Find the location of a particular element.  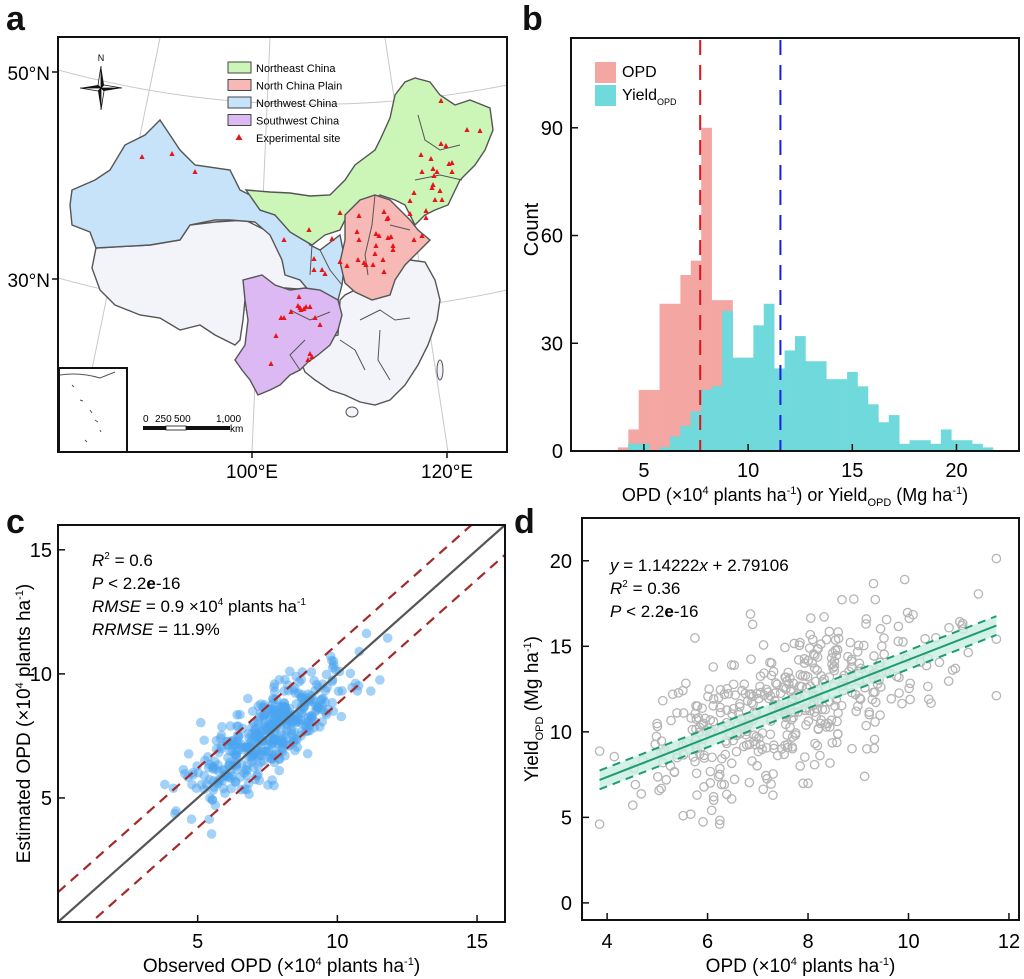

ann-text: -16 is located at coordinates (686, 611).